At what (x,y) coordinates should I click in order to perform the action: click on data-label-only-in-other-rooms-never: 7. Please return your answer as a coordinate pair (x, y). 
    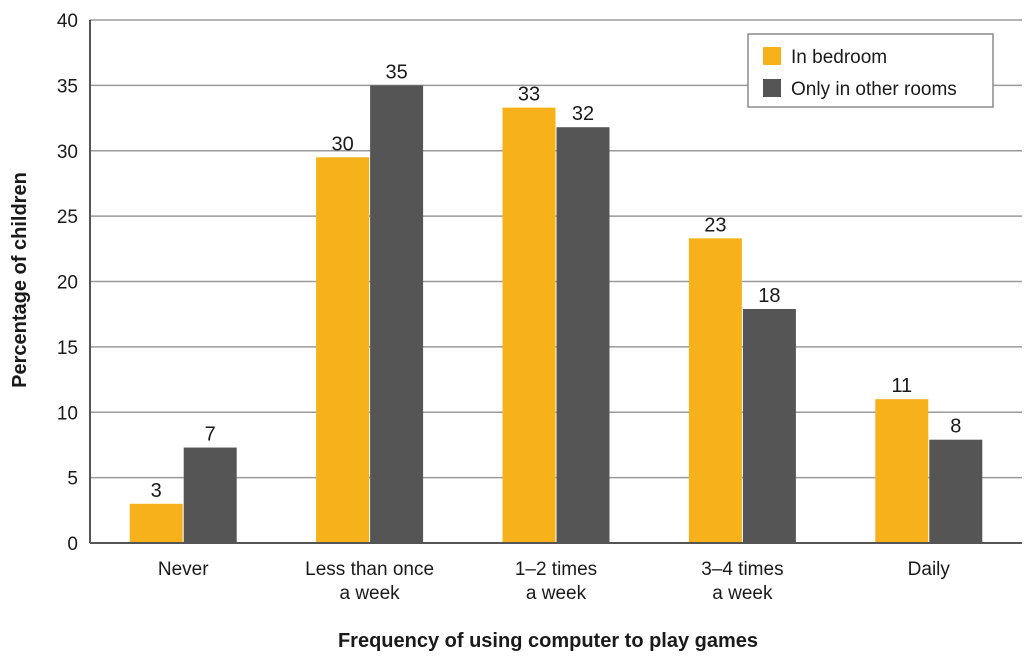
    Looking at the image, I should click on (210, 435).